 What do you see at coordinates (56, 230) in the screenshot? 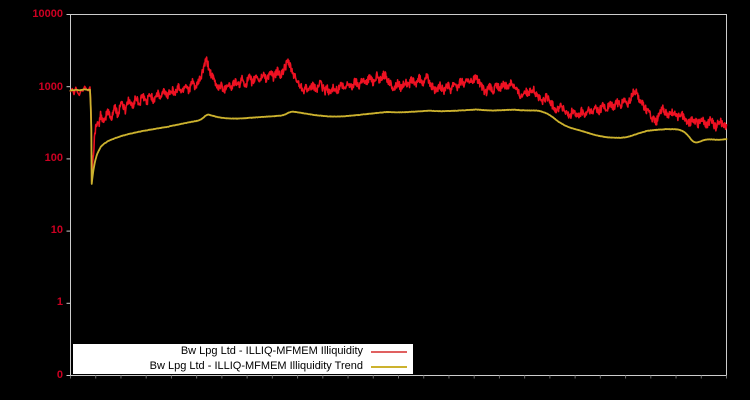
I see `y-tick-label-10: 10` at bounding box center [56, 230].